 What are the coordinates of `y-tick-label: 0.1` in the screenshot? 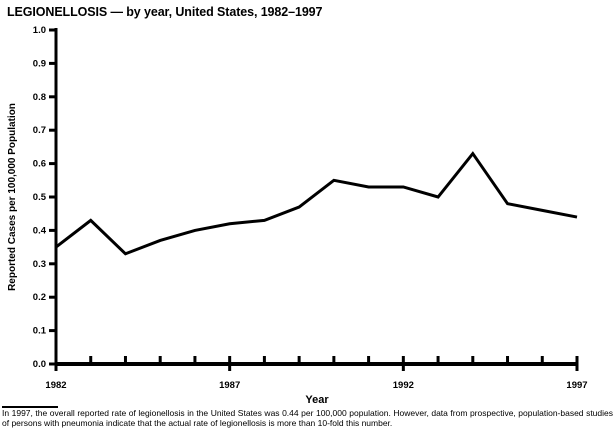 It's located at (40, 331).